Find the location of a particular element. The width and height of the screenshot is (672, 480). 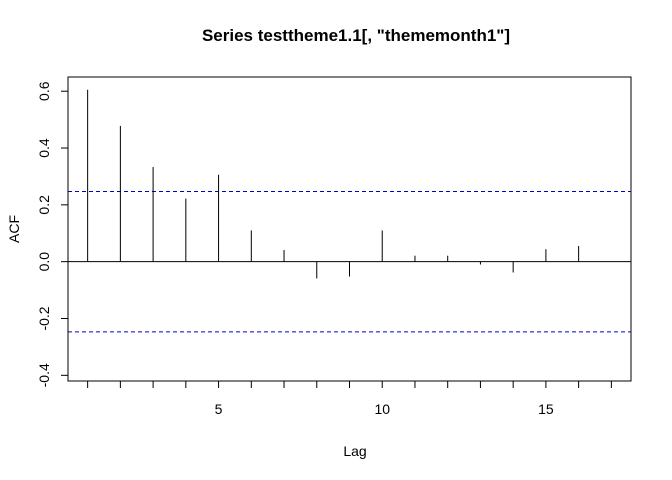

y-tick-label-3: 0.2 is located at coordinates (44, 205).